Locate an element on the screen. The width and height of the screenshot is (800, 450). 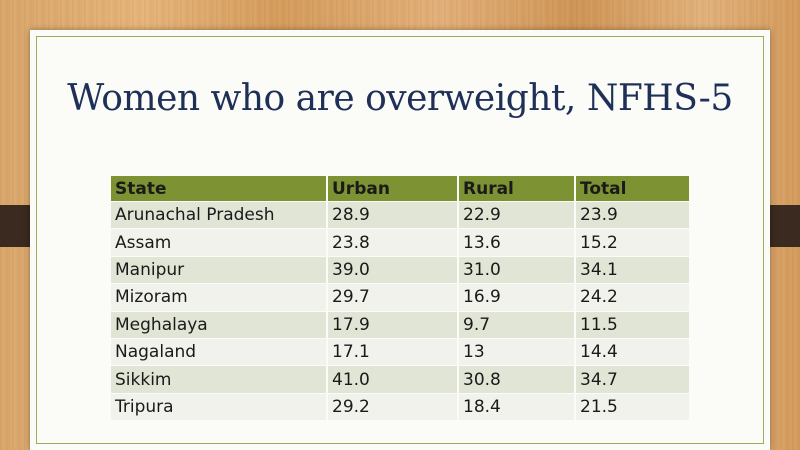
table-cell-urban: 28.9 is located at coordinates (393, 214).